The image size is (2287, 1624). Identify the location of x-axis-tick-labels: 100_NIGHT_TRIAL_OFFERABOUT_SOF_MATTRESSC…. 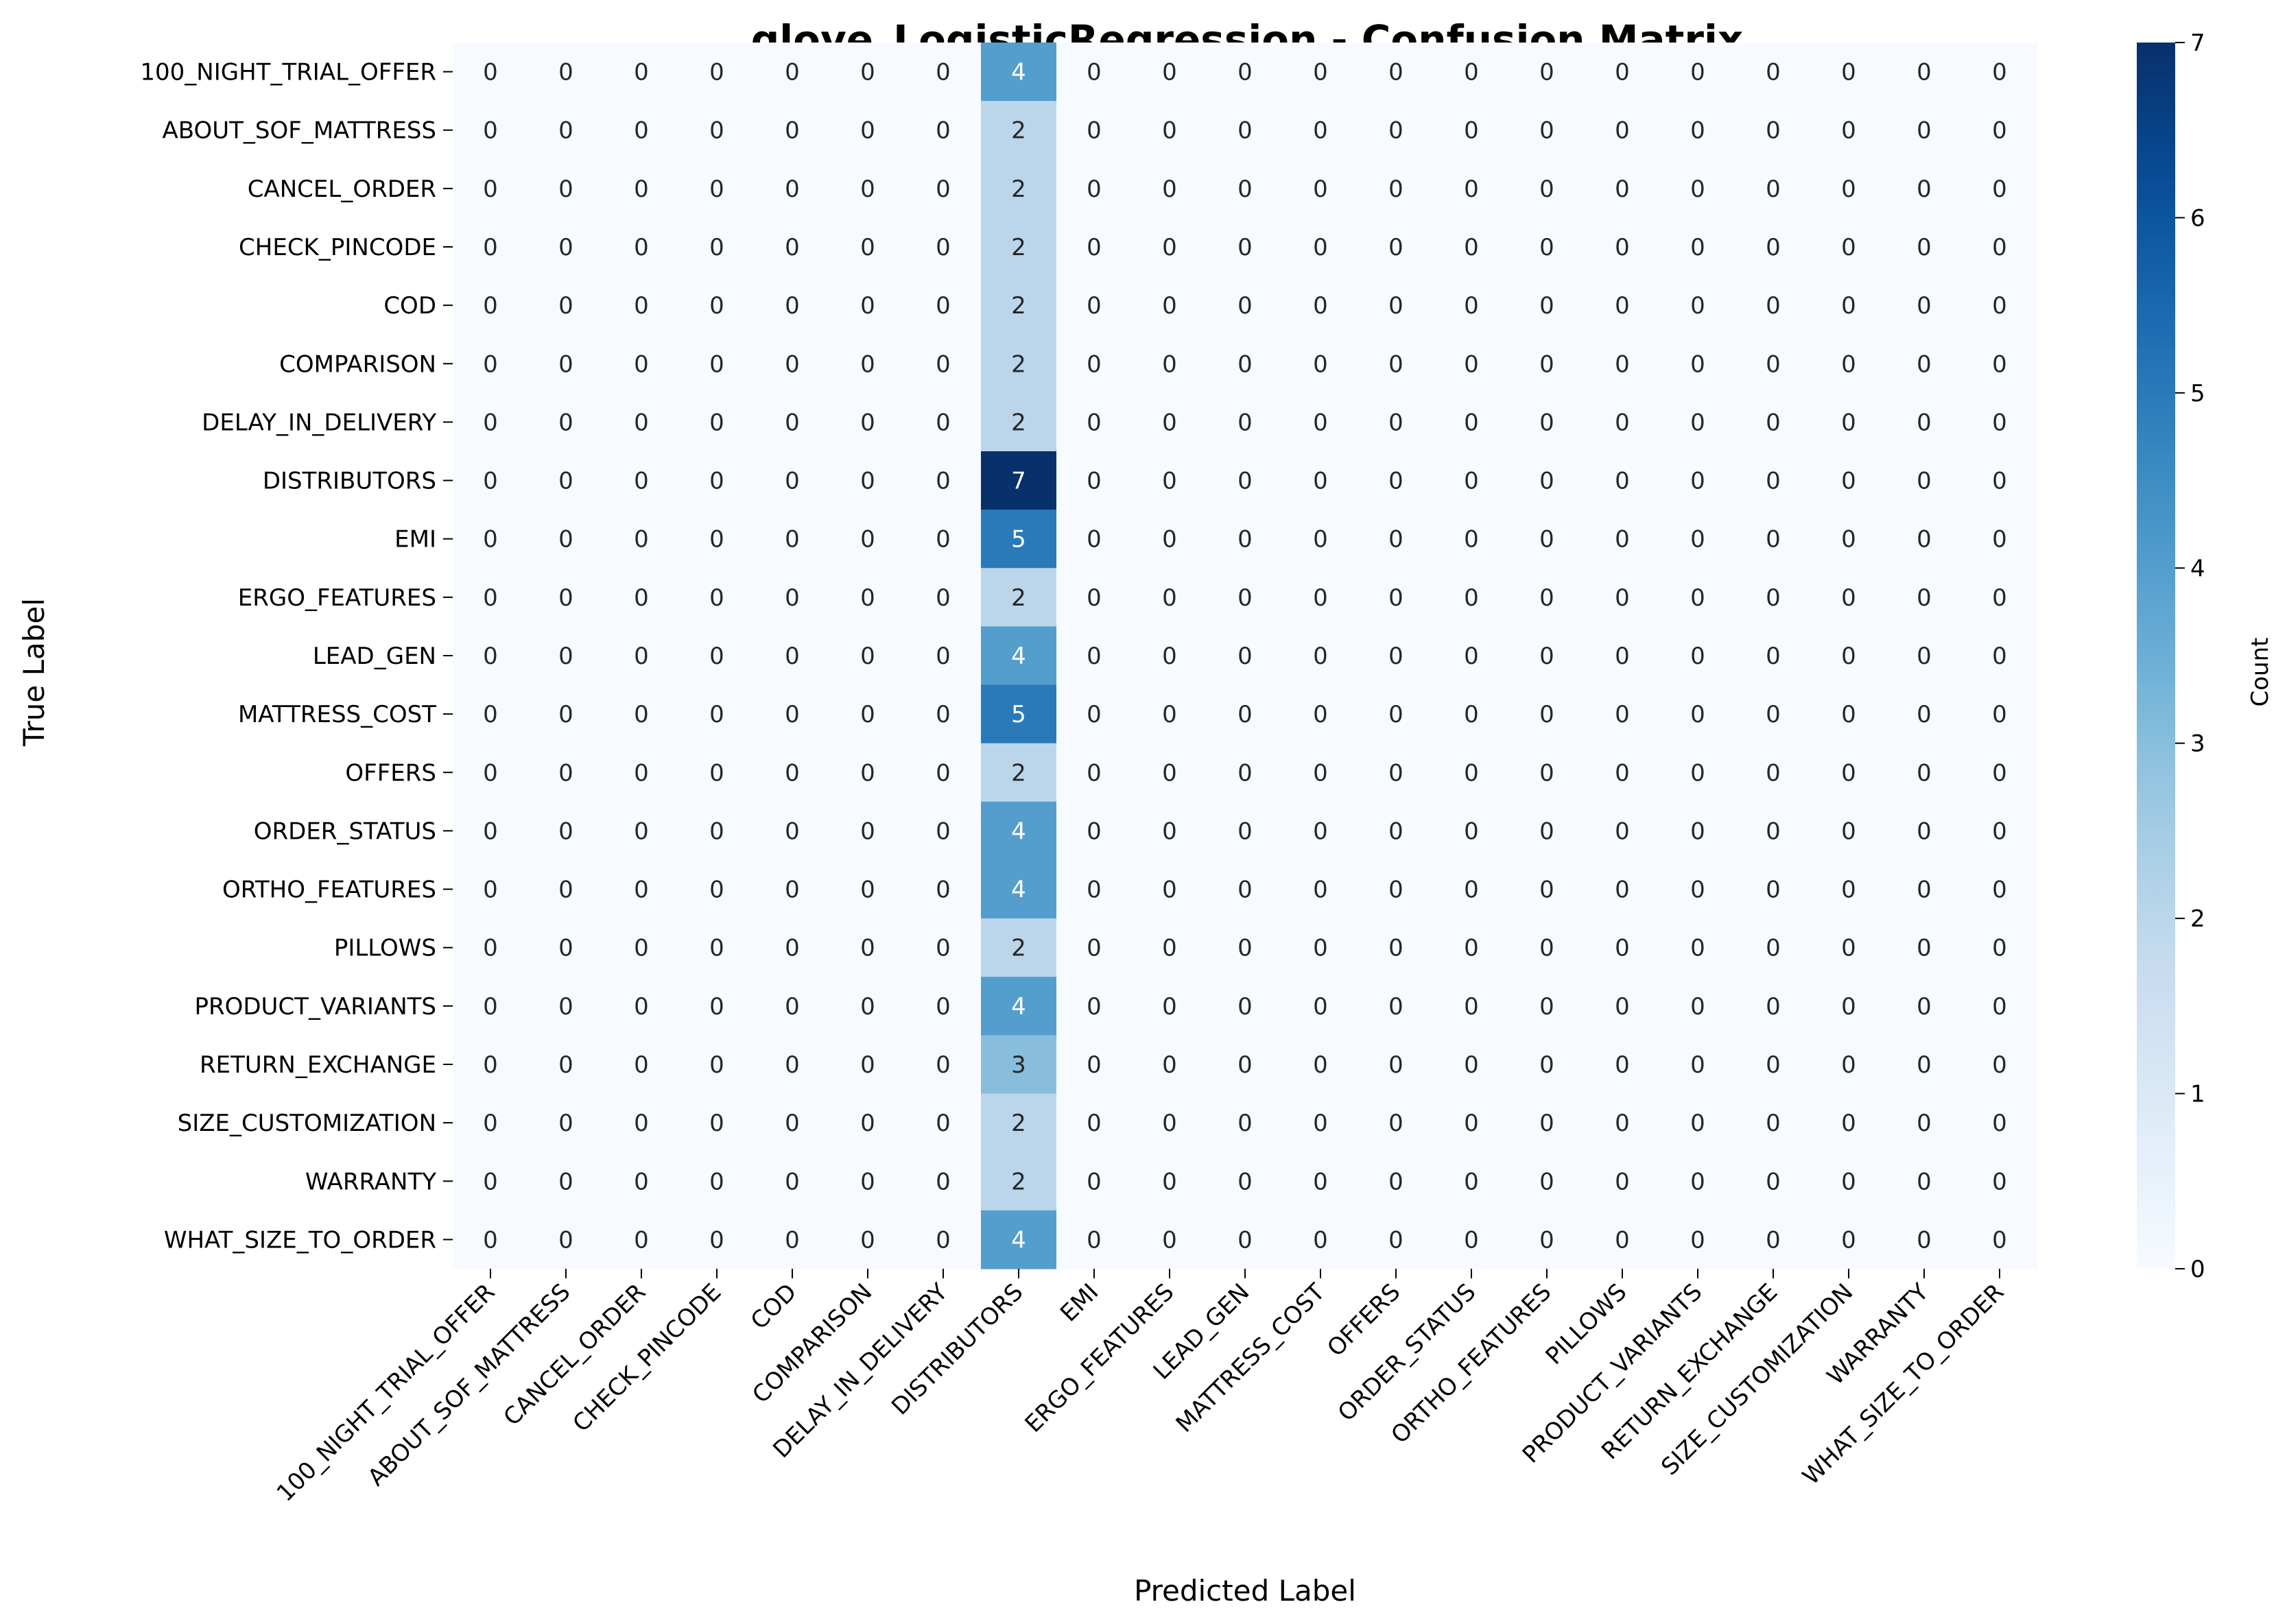
(1140, 1388).